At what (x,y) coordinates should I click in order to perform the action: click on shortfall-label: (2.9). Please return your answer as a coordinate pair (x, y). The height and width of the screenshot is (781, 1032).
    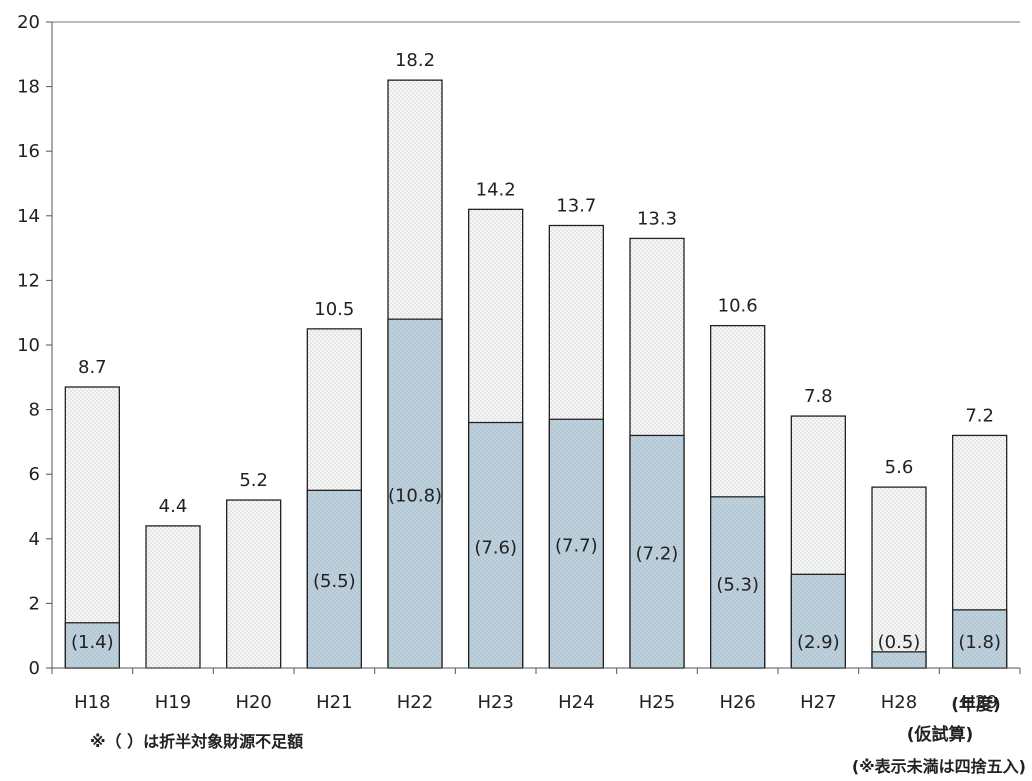
    Looking at the image, I should click on (818, 642).